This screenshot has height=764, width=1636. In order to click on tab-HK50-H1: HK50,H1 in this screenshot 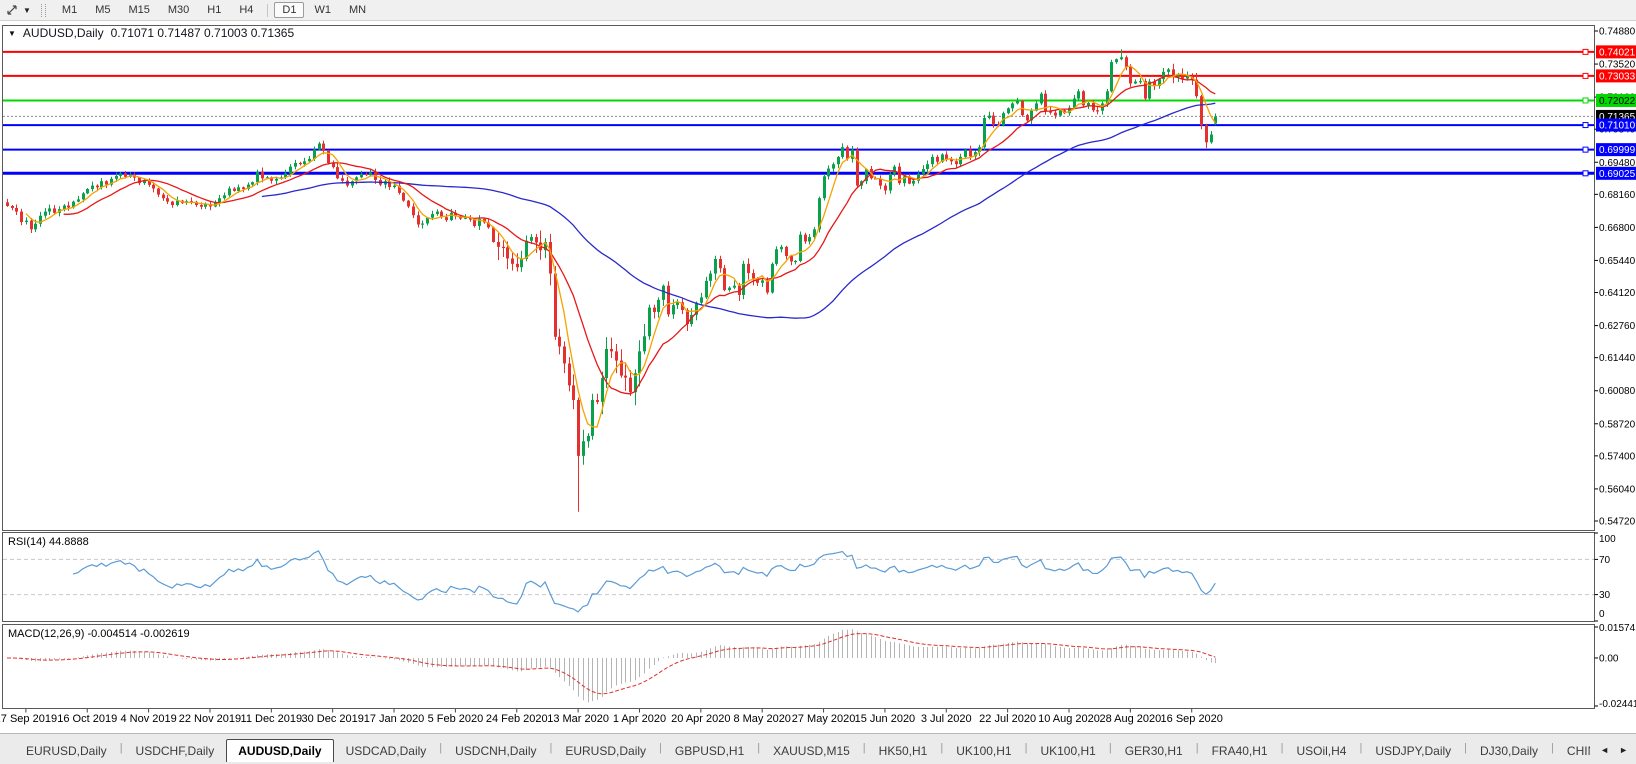, I will do `click(903, 751)`.